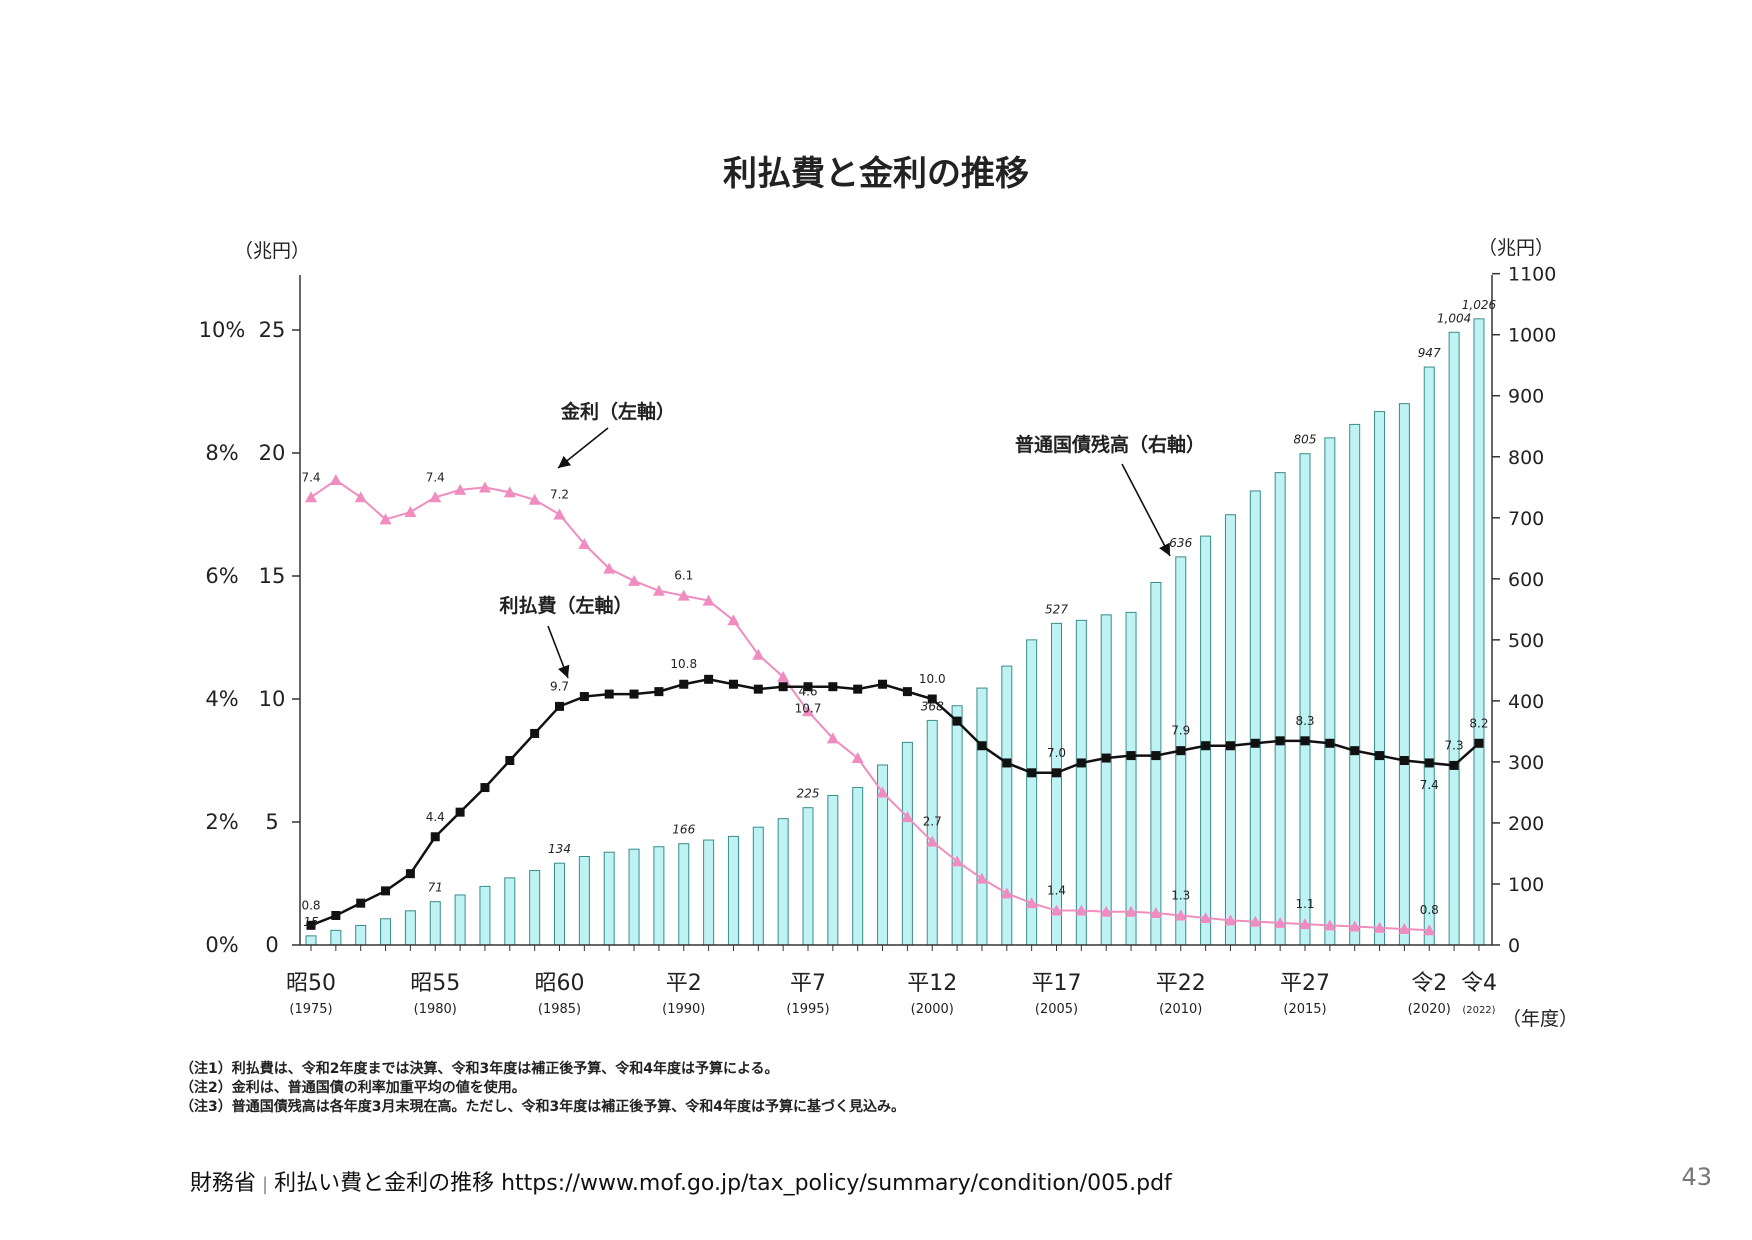  I want to click on cost-data-label: 7.4, so click(1429, 785).